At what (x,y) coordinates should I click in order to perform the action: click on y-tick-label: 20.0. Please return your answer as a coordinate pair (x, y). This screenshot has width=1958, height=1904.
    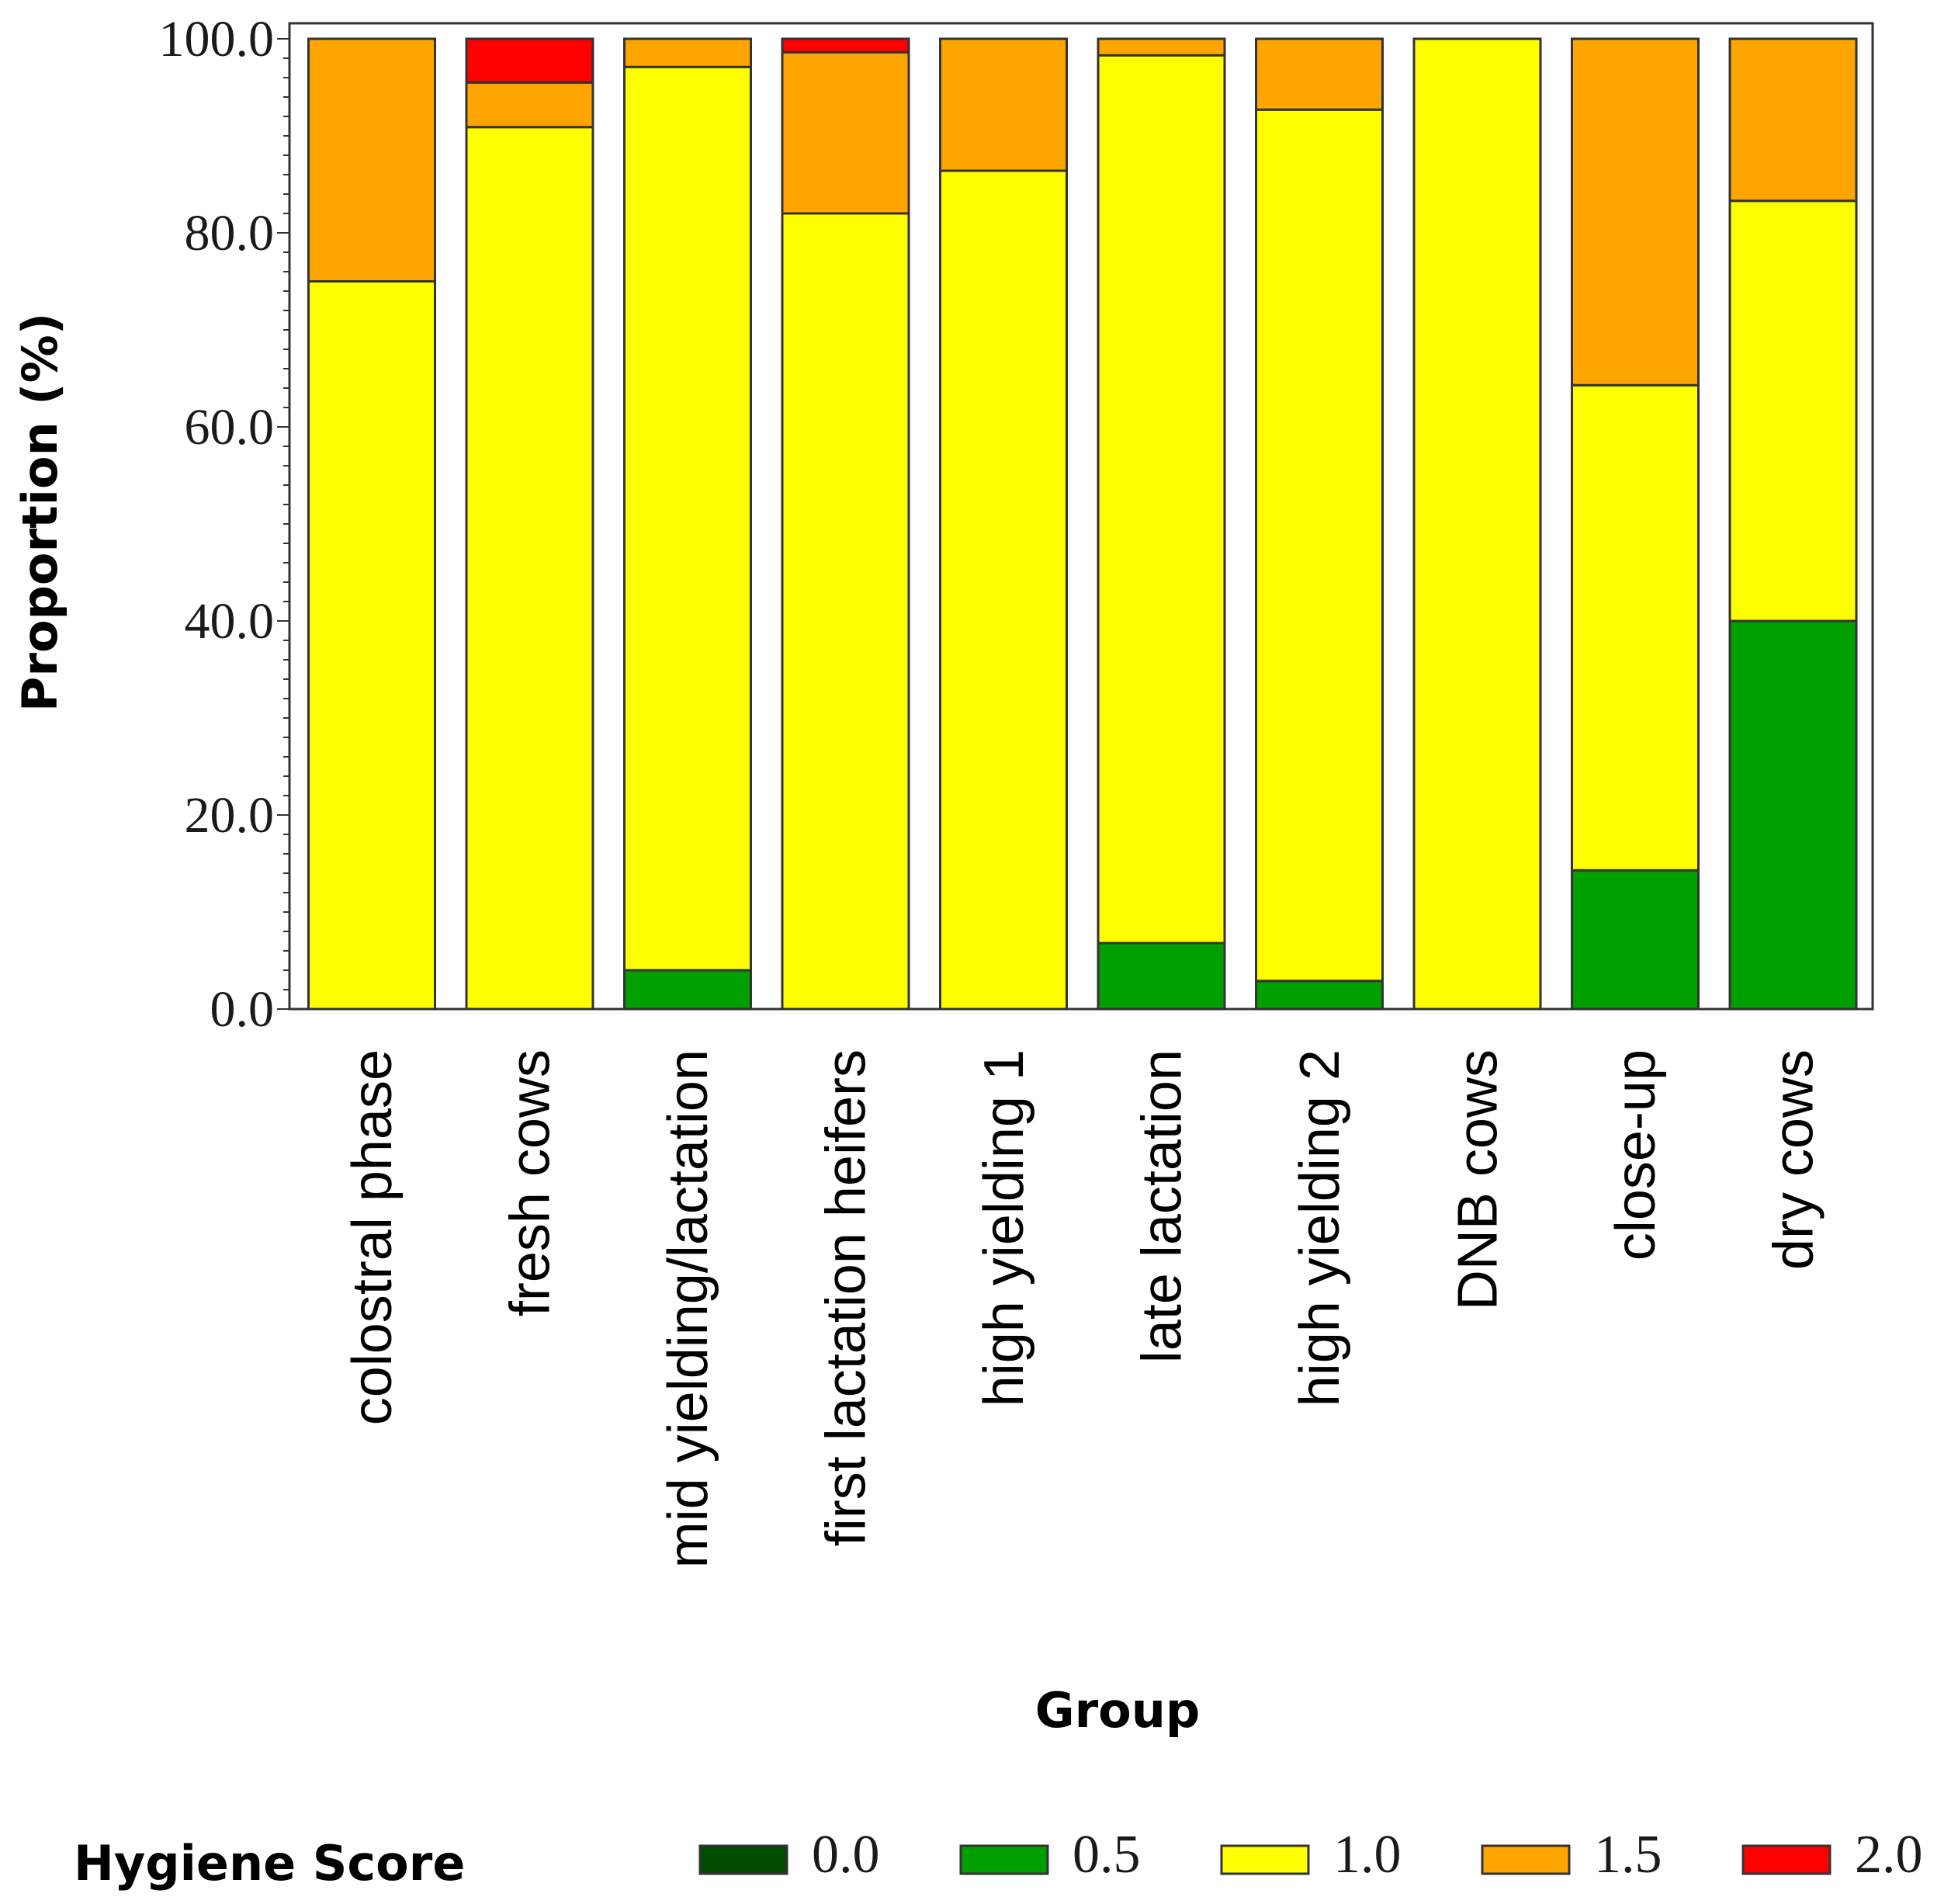
    Looking at the image, I should click on (230, 815).